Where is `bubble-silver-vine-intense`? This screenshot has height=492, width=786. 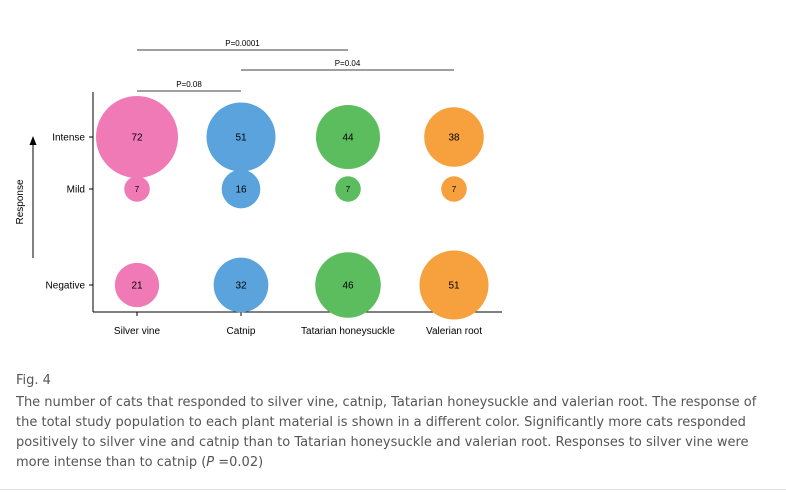
bubble-silver-vine-intense is located at coordinates (137, 137).